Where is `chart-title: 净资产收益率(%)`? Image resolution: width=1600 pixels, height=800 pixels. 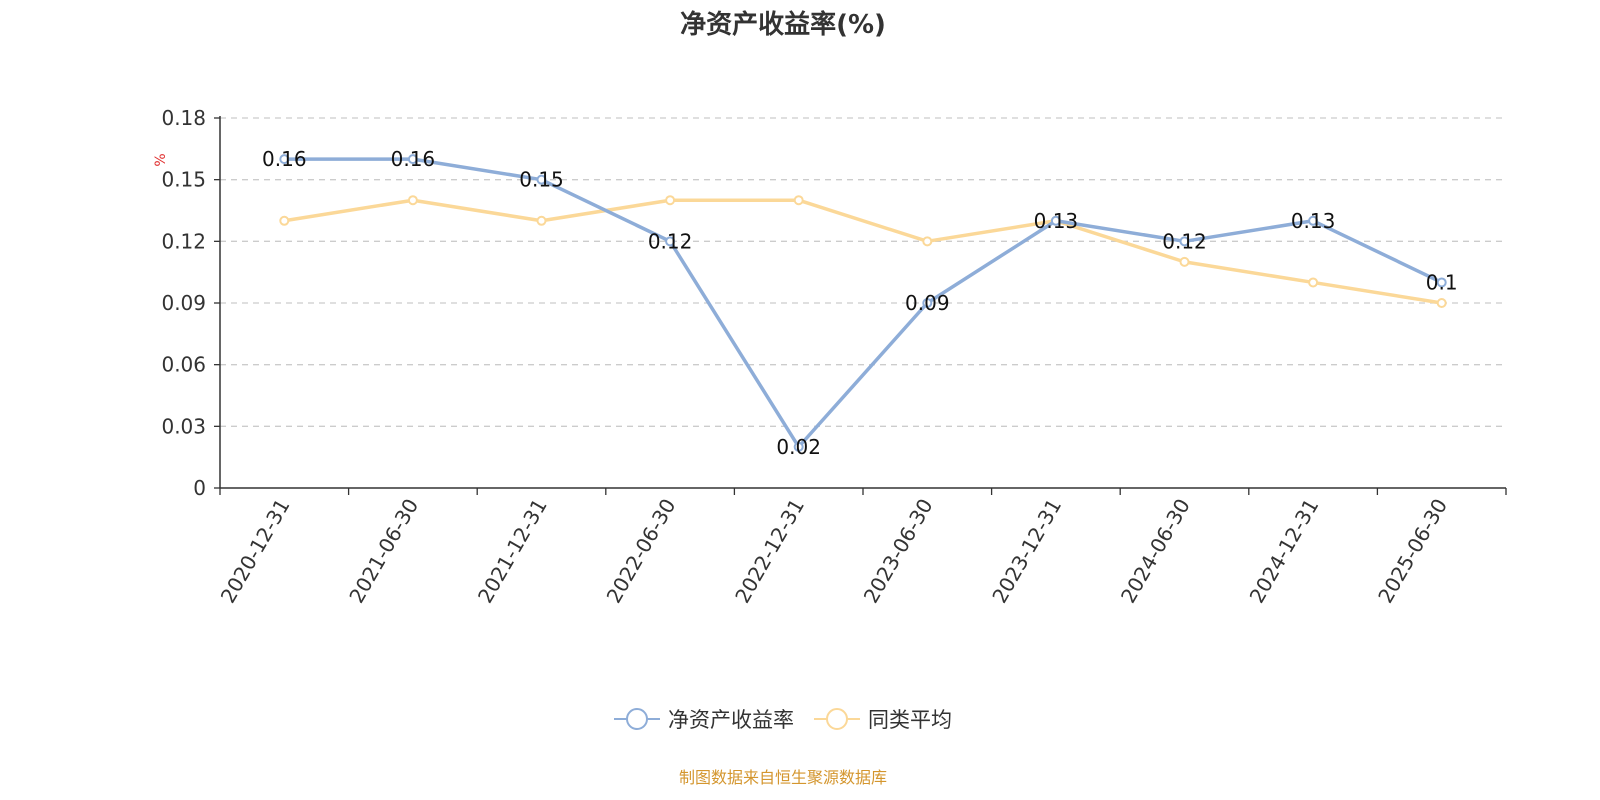
chart-title: 净资产收益率(%) is located at coordinates (783, 25).